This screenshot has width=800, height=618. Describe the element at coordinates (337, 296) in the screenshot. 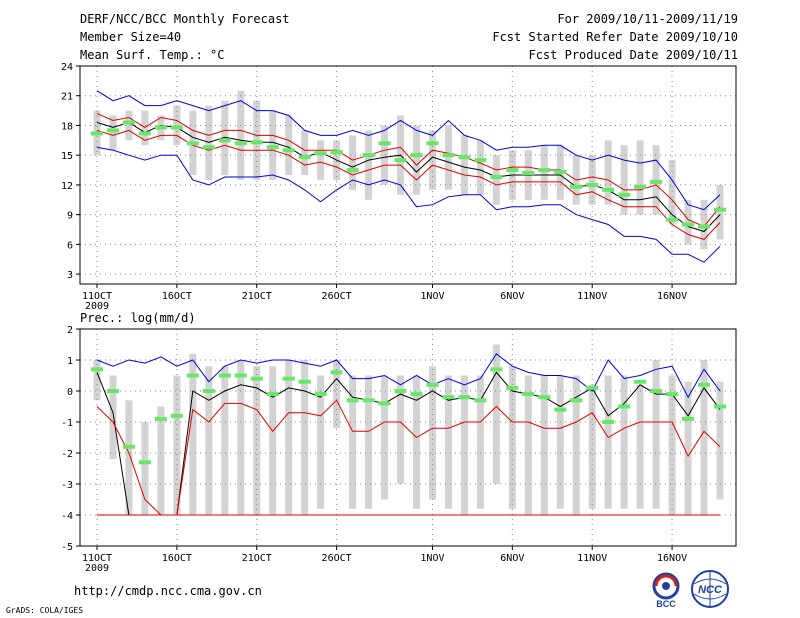

I see `temp-x-tick-label: 26OCT` at that location.